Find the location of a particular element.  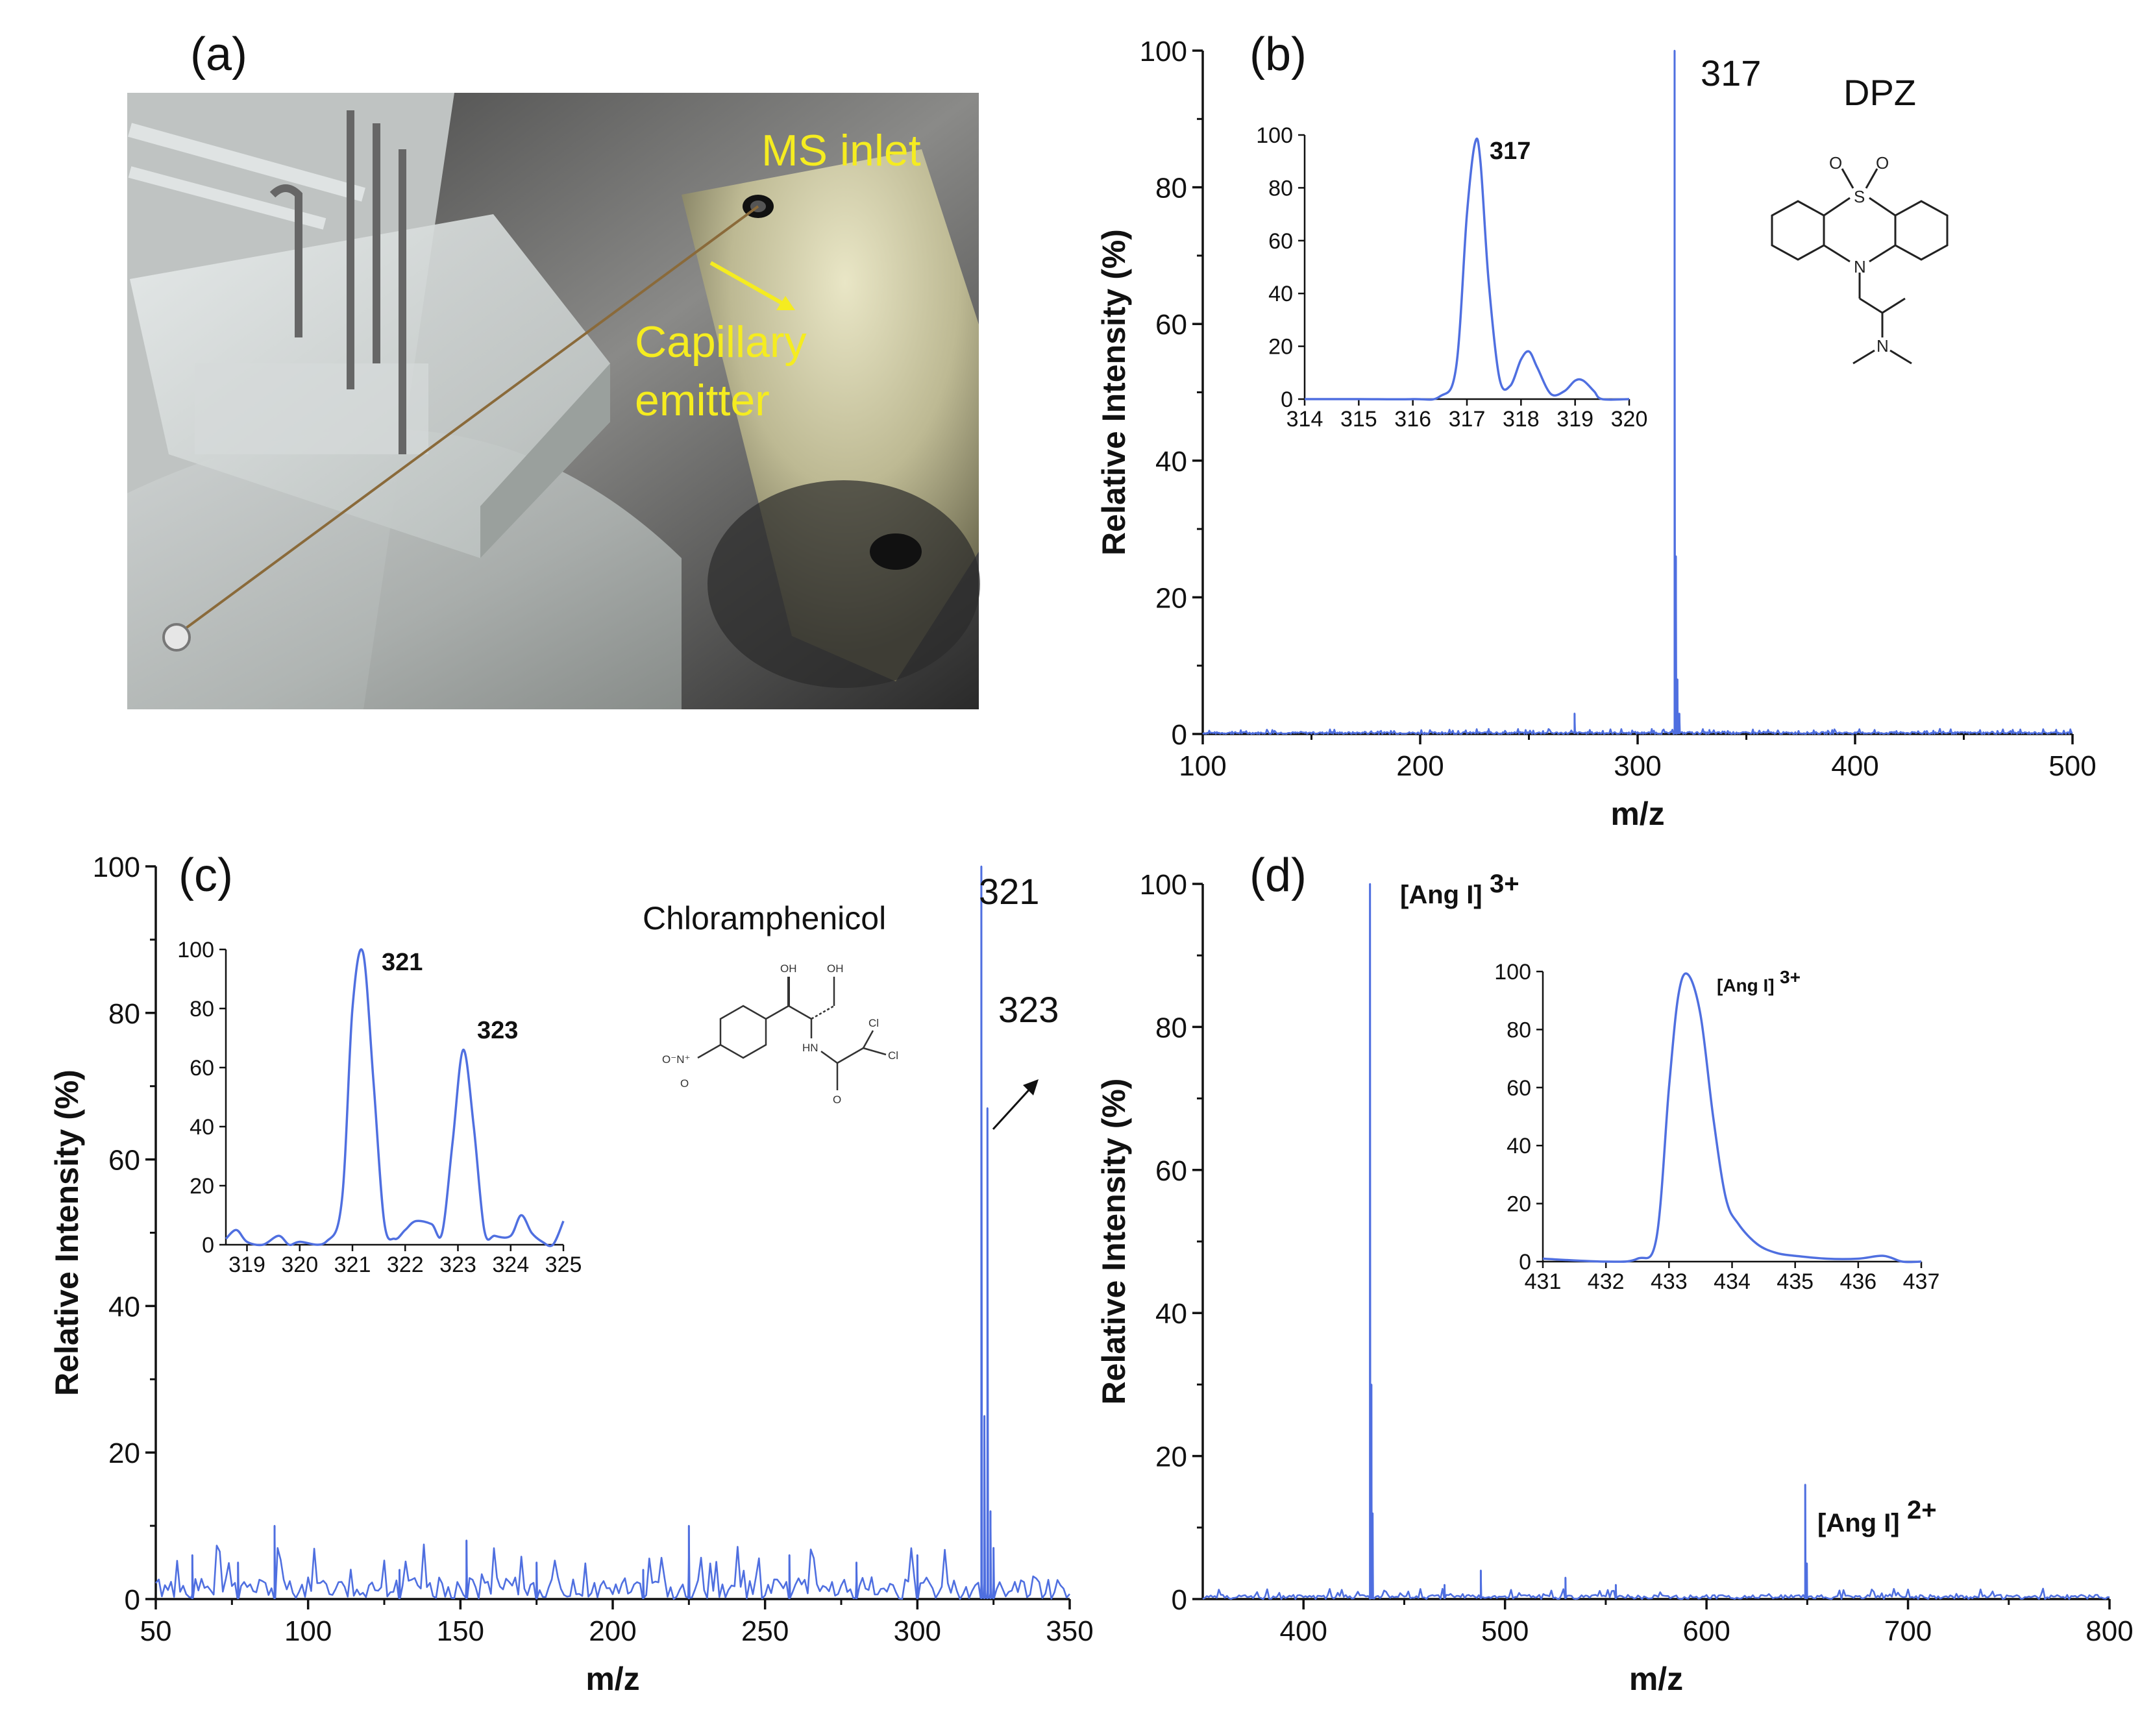

dpz-structure: S O O N N is located at coordinates (1860, 259).